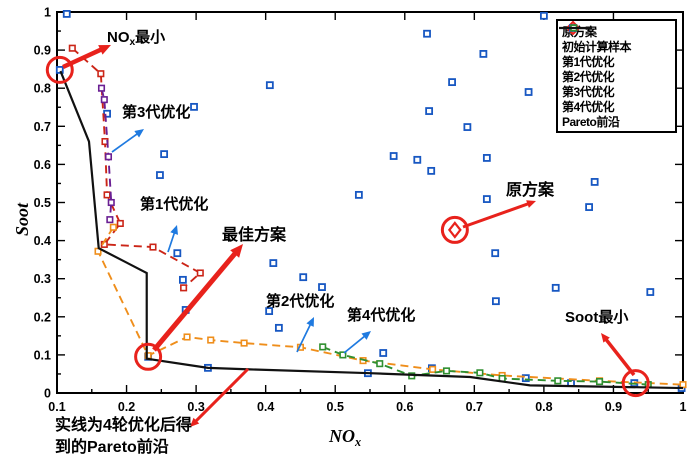 The height and width of the screenshot is (466, 700). I want to click on x-tick-label: 0.6, so click(404, 407).